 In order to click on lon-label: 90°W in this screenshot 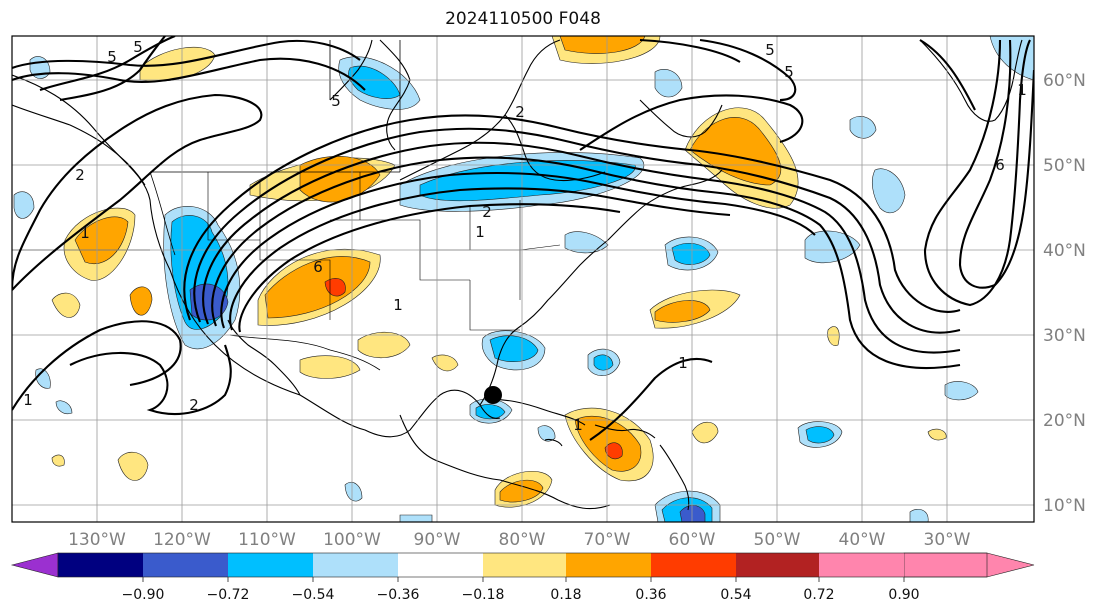, I will do `click(437, 540)`.